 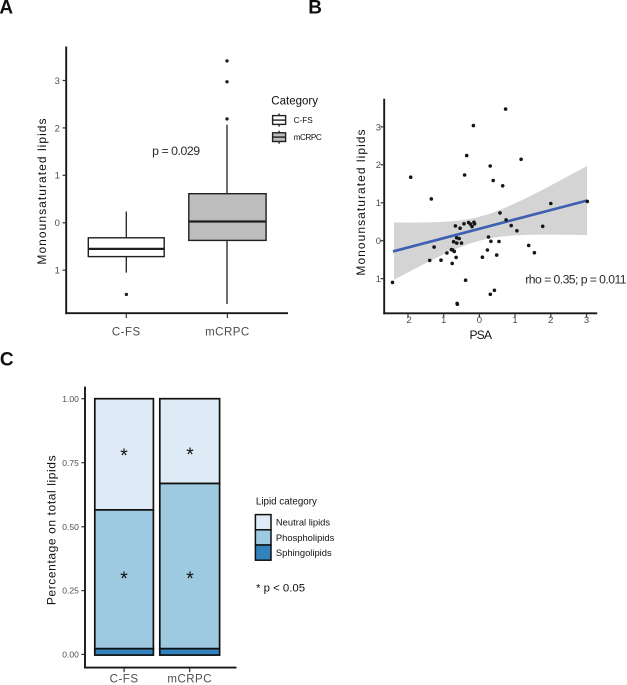 I want to click on svg-text: * p < 0.05, so click(x=280, y=588).